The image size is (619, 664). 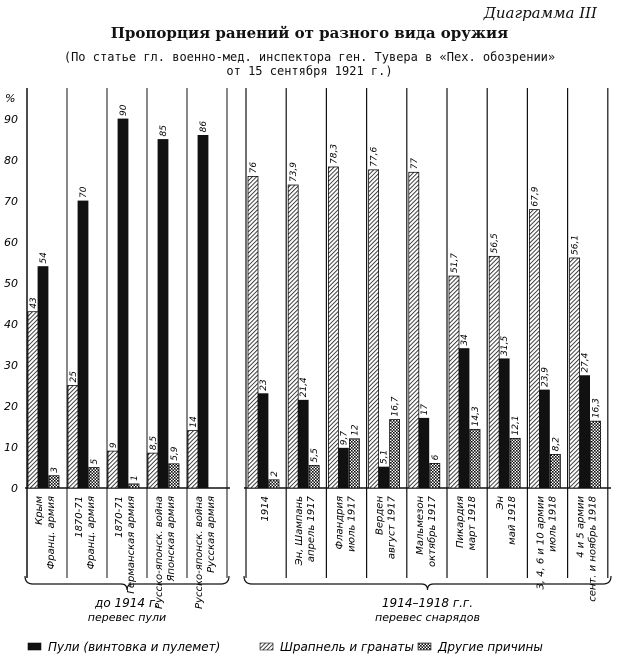 I want to click on data-label-bullets: 23, so click(x=264, y=385).